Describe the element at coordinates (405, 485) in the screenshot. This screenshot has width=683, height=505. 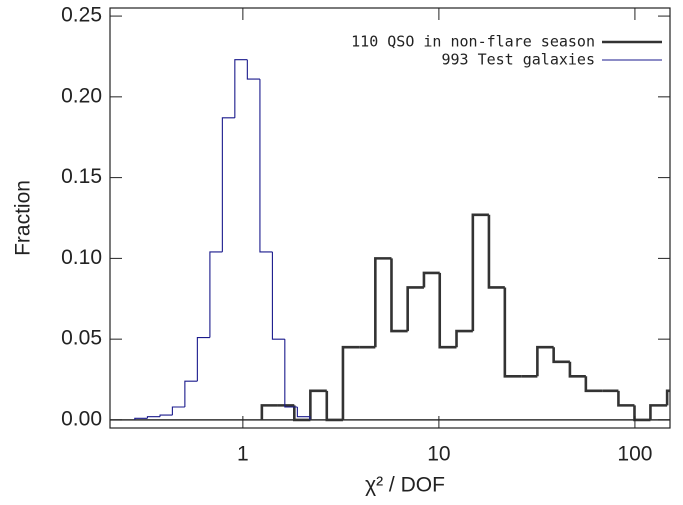
I see `x-axis-label: χ² / DOF` at that location.